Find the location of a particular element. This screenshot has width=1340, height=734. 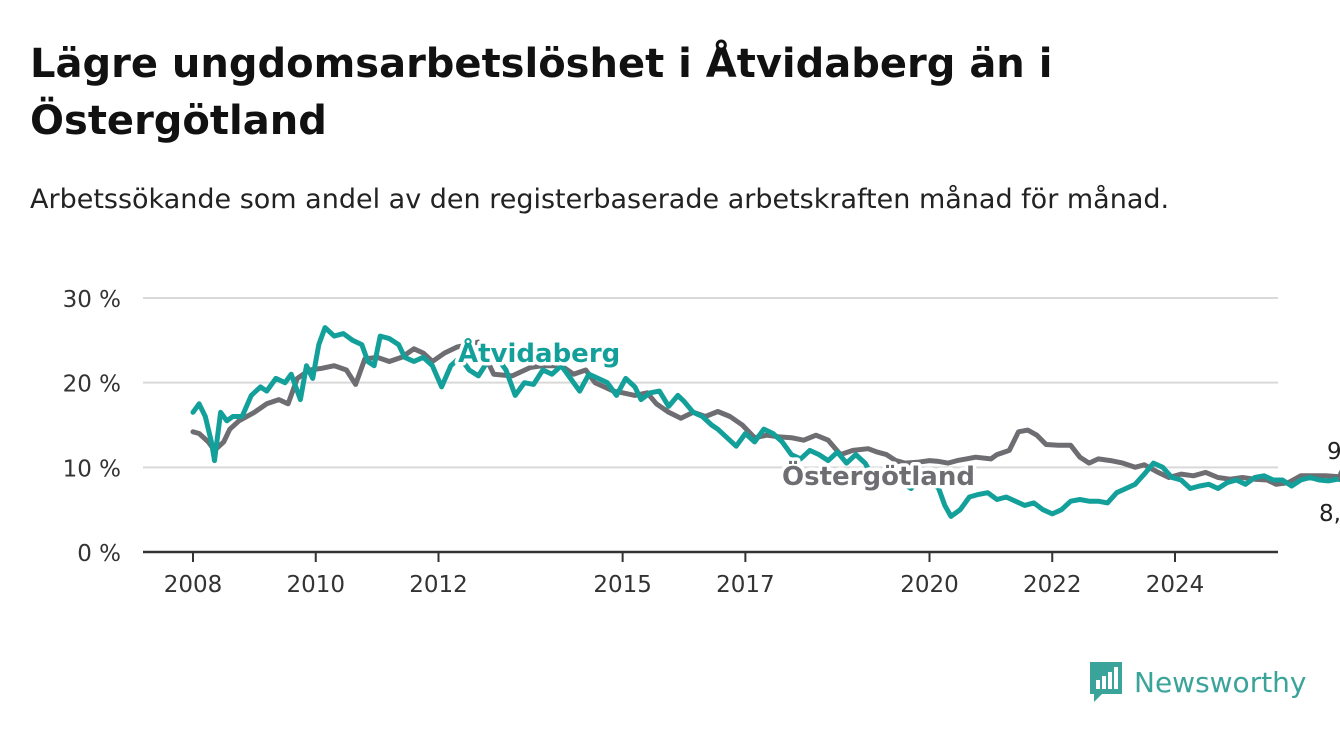

x-tick-label: 2024 is located at coordinates (1175, 585).